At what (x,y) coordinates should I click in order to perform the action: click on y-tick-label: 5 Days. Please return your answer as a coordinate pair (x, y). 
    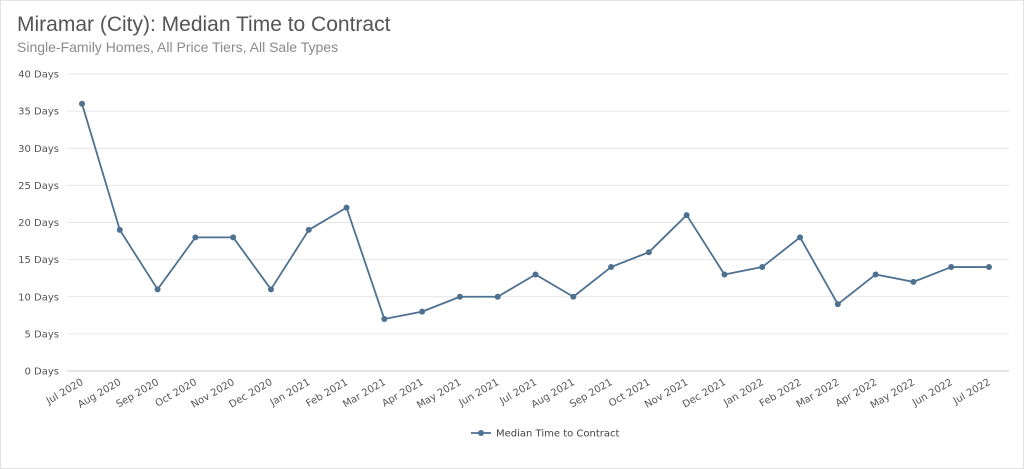
    Looking at the image, I should click on (42, 334).